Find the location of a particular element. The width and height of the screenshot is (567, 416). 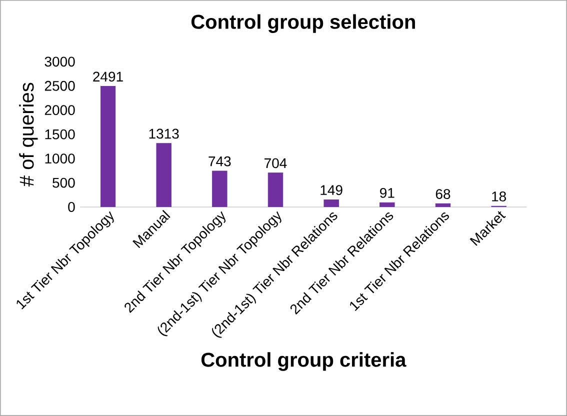

data-label: 68 is located at coordinates (443, 194).